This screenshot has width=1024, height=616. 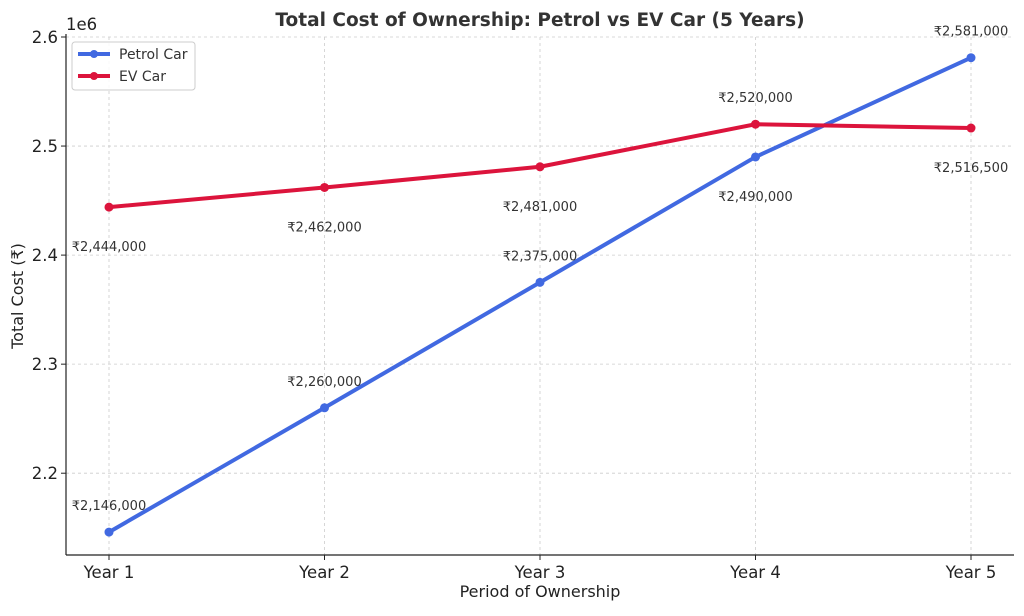 What do you see at coordinates (324, 572) in the screenshot?
I see `x-tick-label: Year 2` at bounding box center [324, 572].